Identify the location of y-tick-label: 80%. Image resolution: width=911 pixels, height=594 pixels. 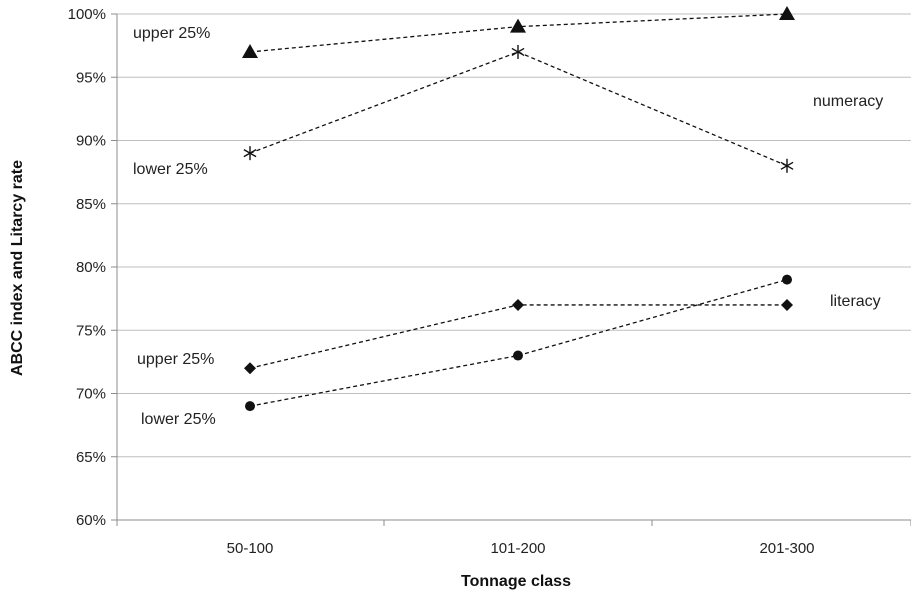
(91, 267).